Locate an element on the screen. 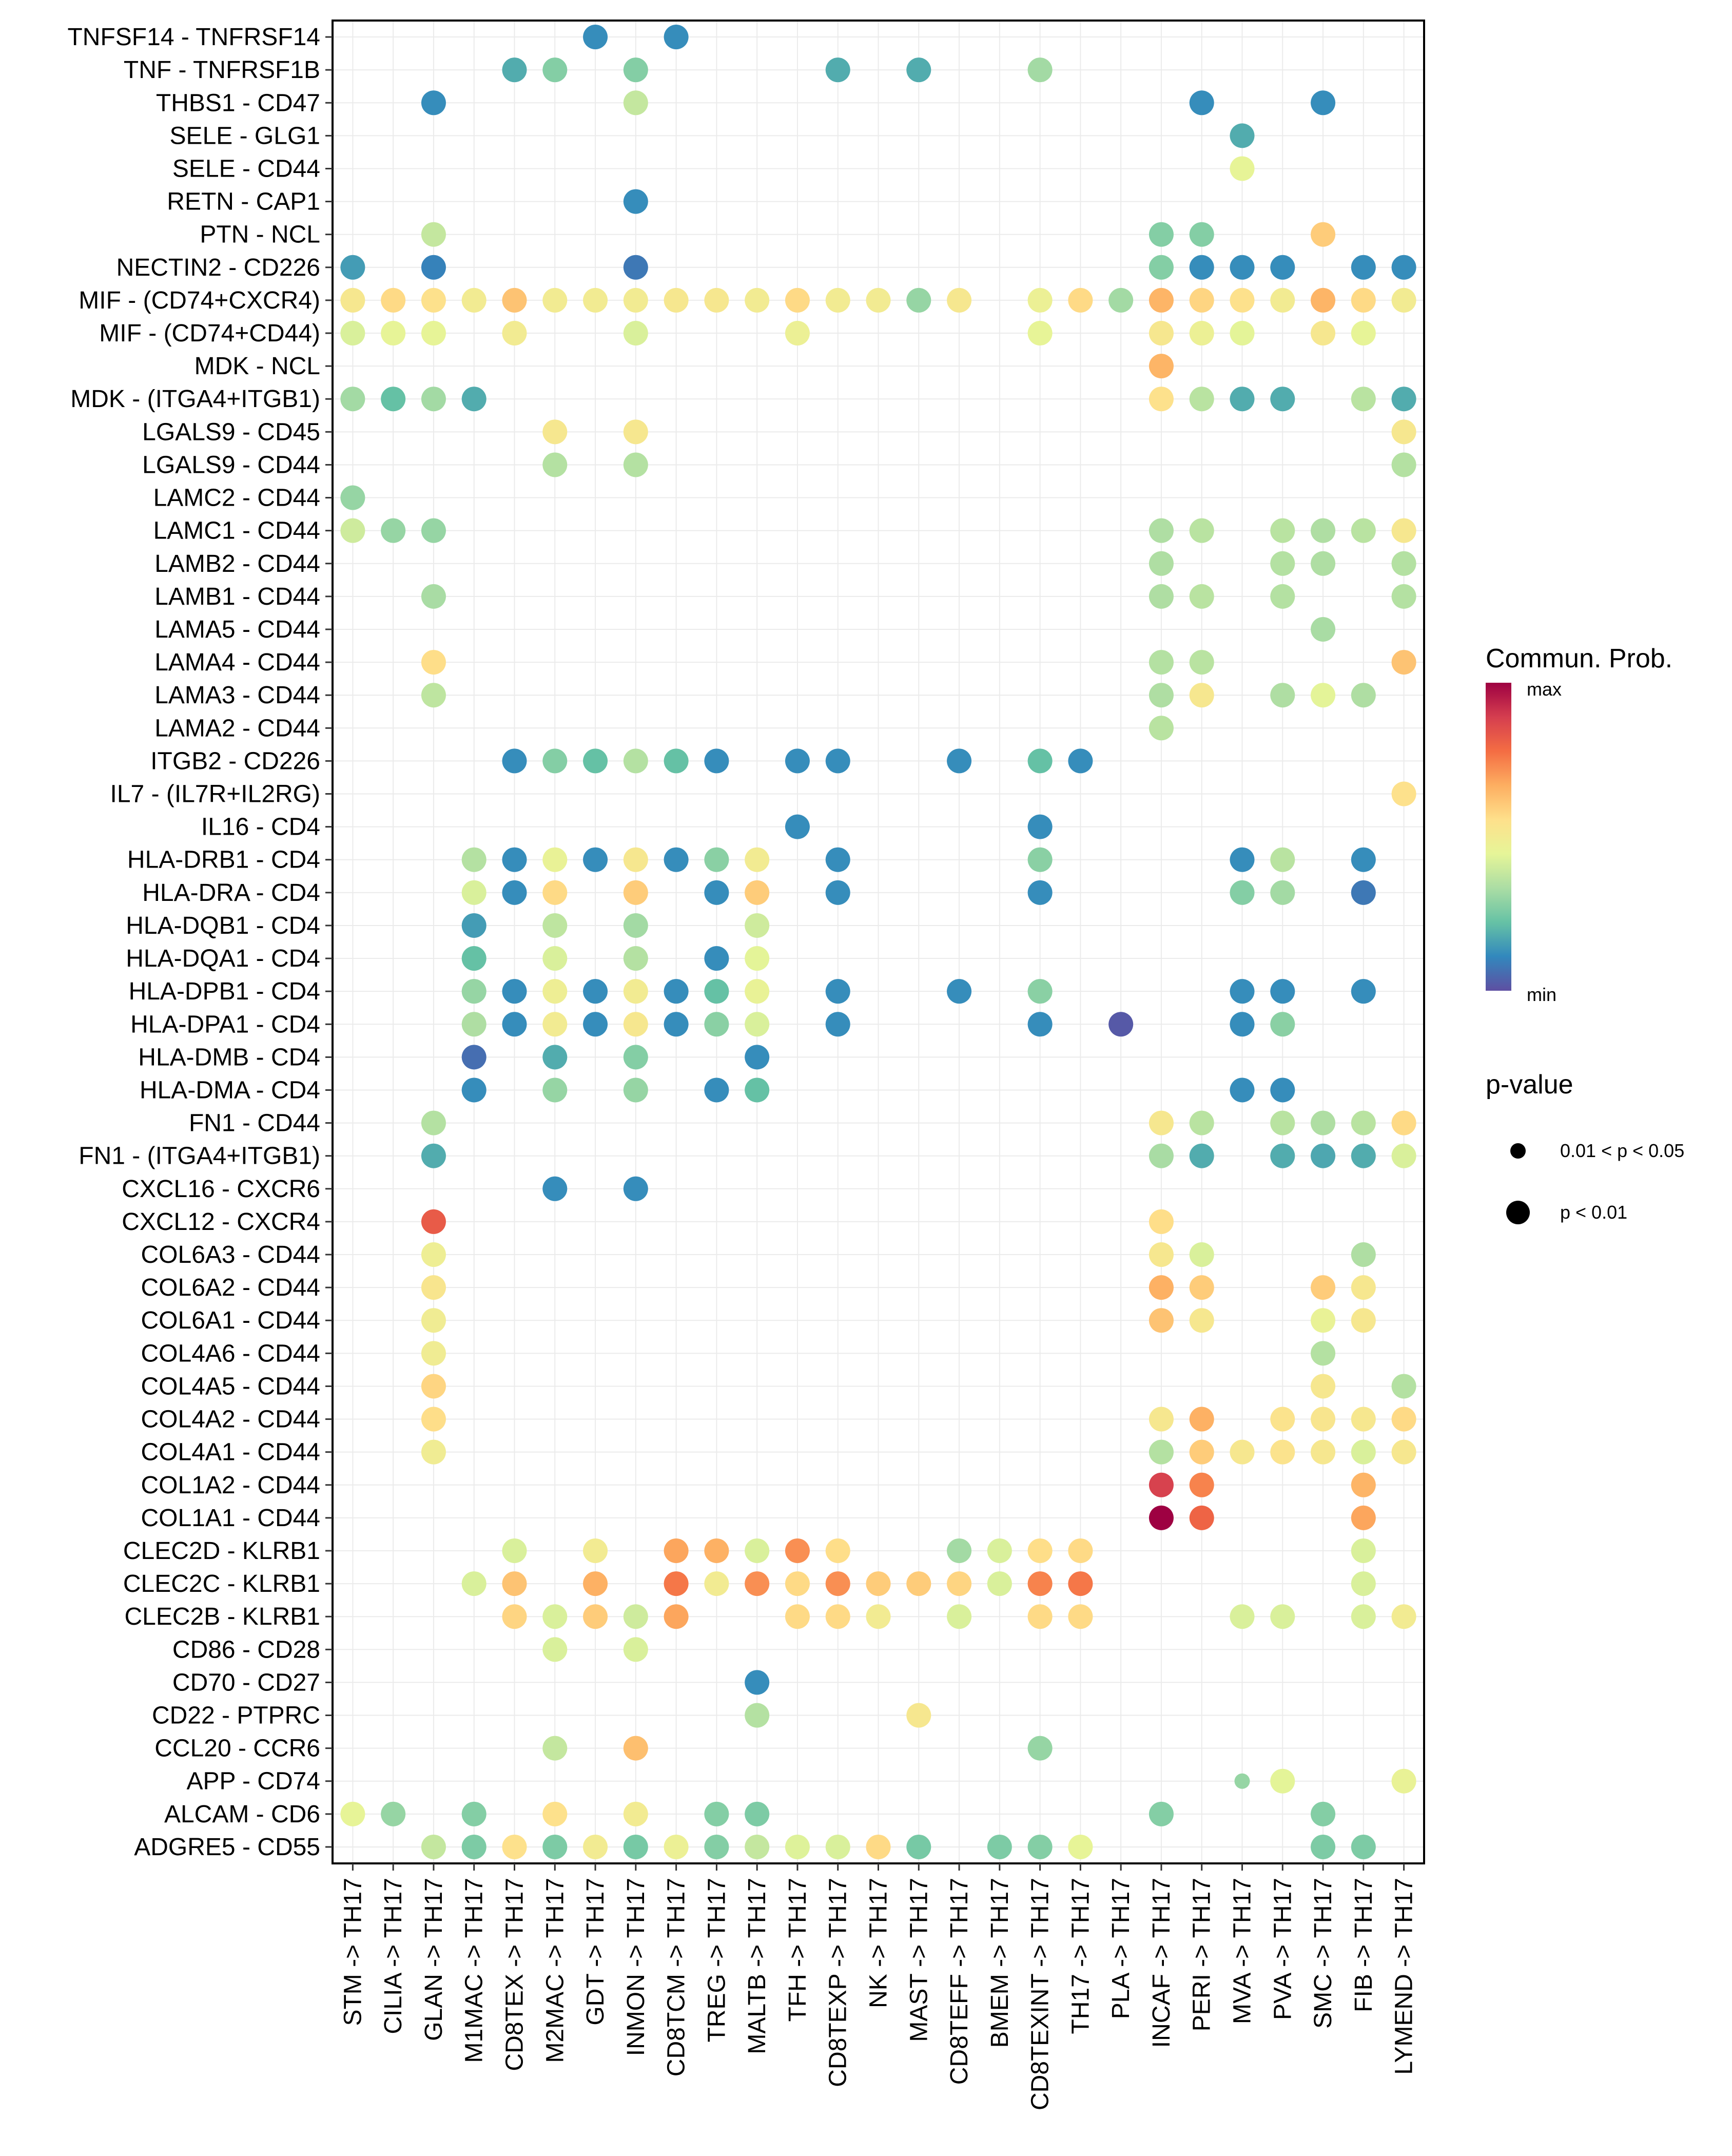 The height and width of the screenshot is (2156, 1732). y-tick-label: COL4A5 - CD44 is located at coordinates (231, 1386).